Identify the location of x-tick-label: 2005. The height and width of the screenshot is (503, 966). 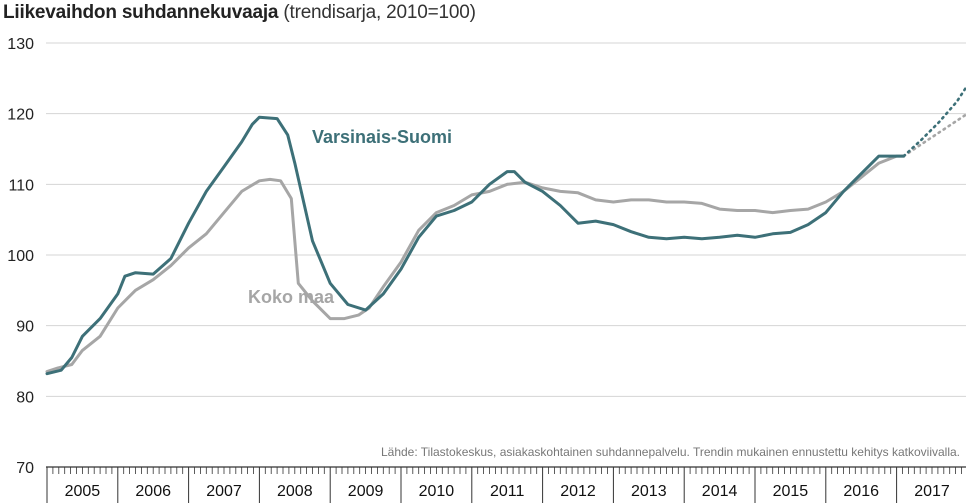
(83, 491).